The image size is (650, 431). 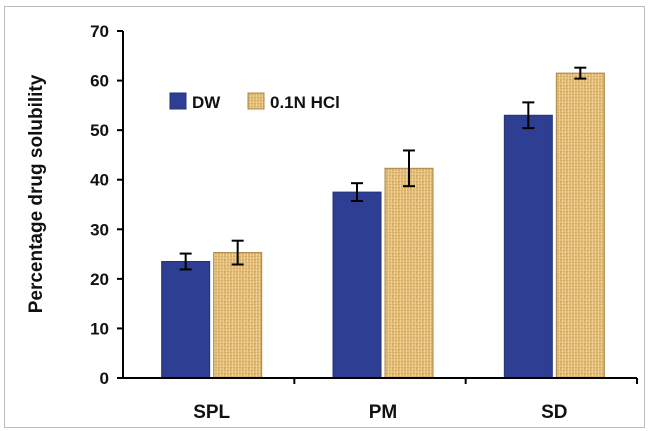 I want to click on bar-spl-hcl, so click(x=238, y=315).